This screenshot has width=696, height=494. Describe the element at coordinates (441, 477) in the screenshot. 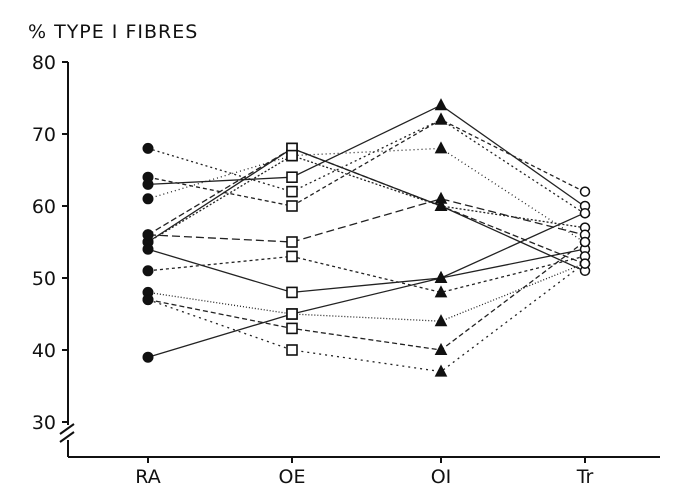

I see `x-tick-label: OI` at that location.